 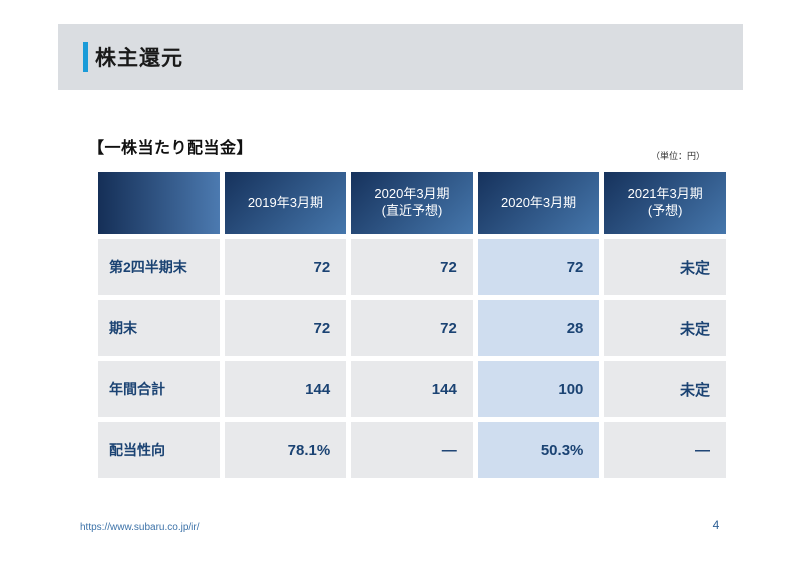 What do you see at coordinates (140, 527) in the screenshot?
I see `footer-url-link: https://www.subaru.co.jp/ir/` at bounding box center [140, 527].